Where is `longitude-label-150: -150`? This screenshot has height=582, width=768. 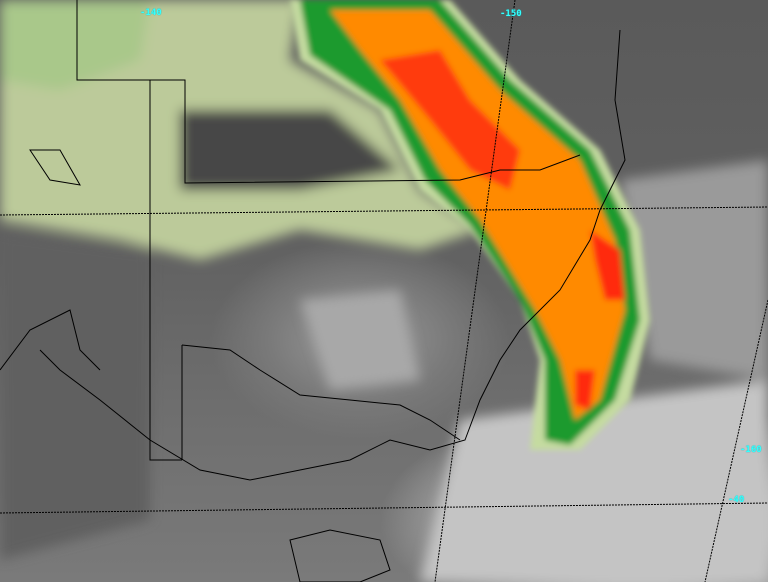 longitude-label-150: -150 is located at coordinates (511, 14).